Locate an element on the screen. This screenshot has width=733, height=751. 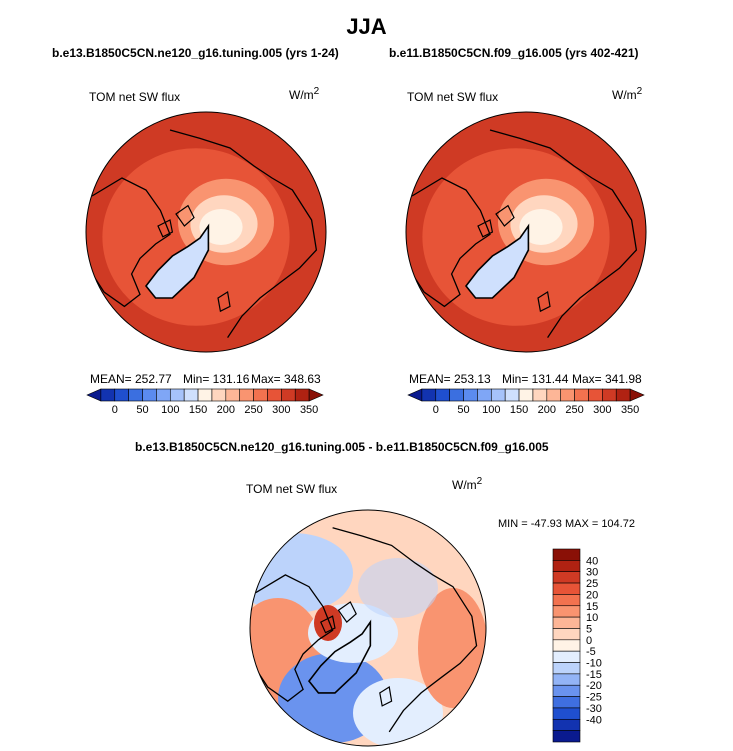
diff-colorbar-tick-label: -15 is located at coordinates (594, 675).